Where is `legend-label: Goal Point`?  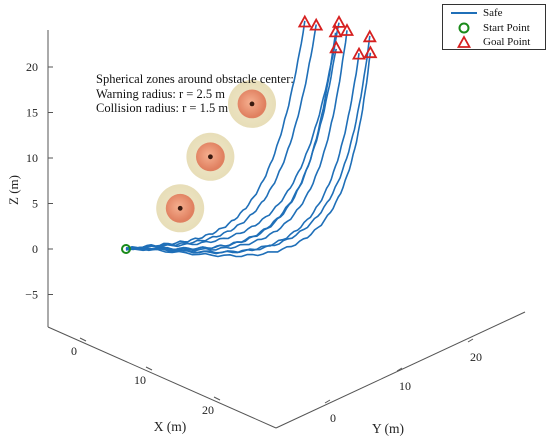
legend-label: Goal Point is located at coordinates (507, 42).